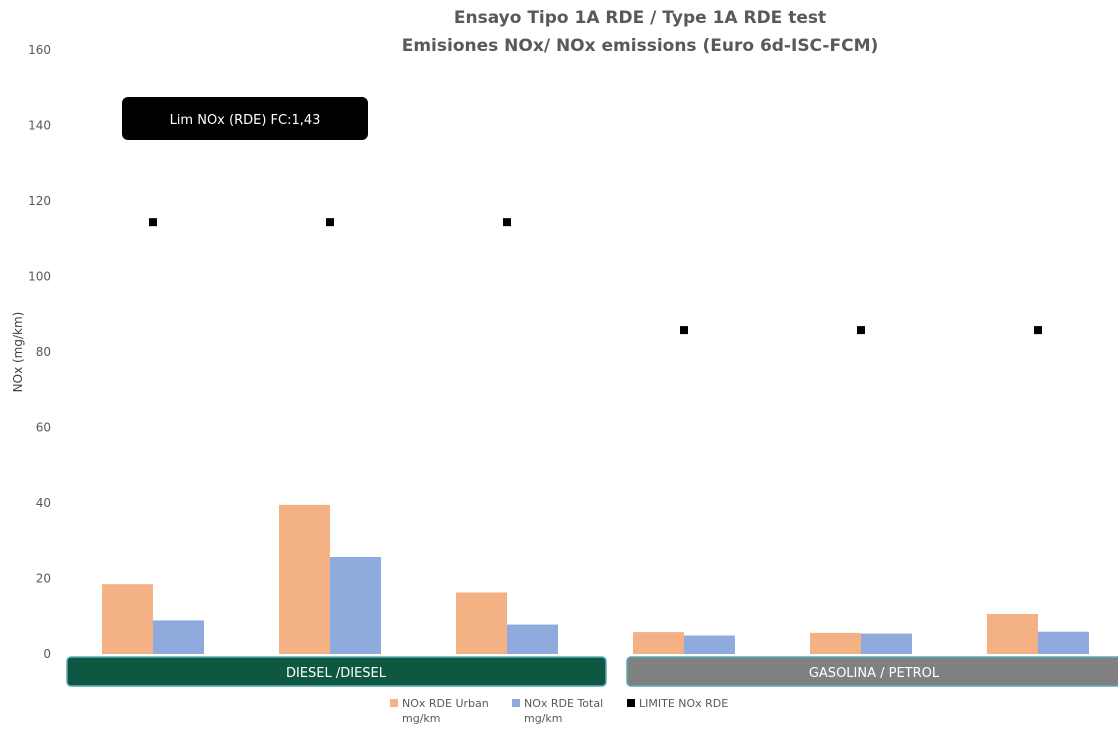  I want to click on annotation-box, so click(245, 118).